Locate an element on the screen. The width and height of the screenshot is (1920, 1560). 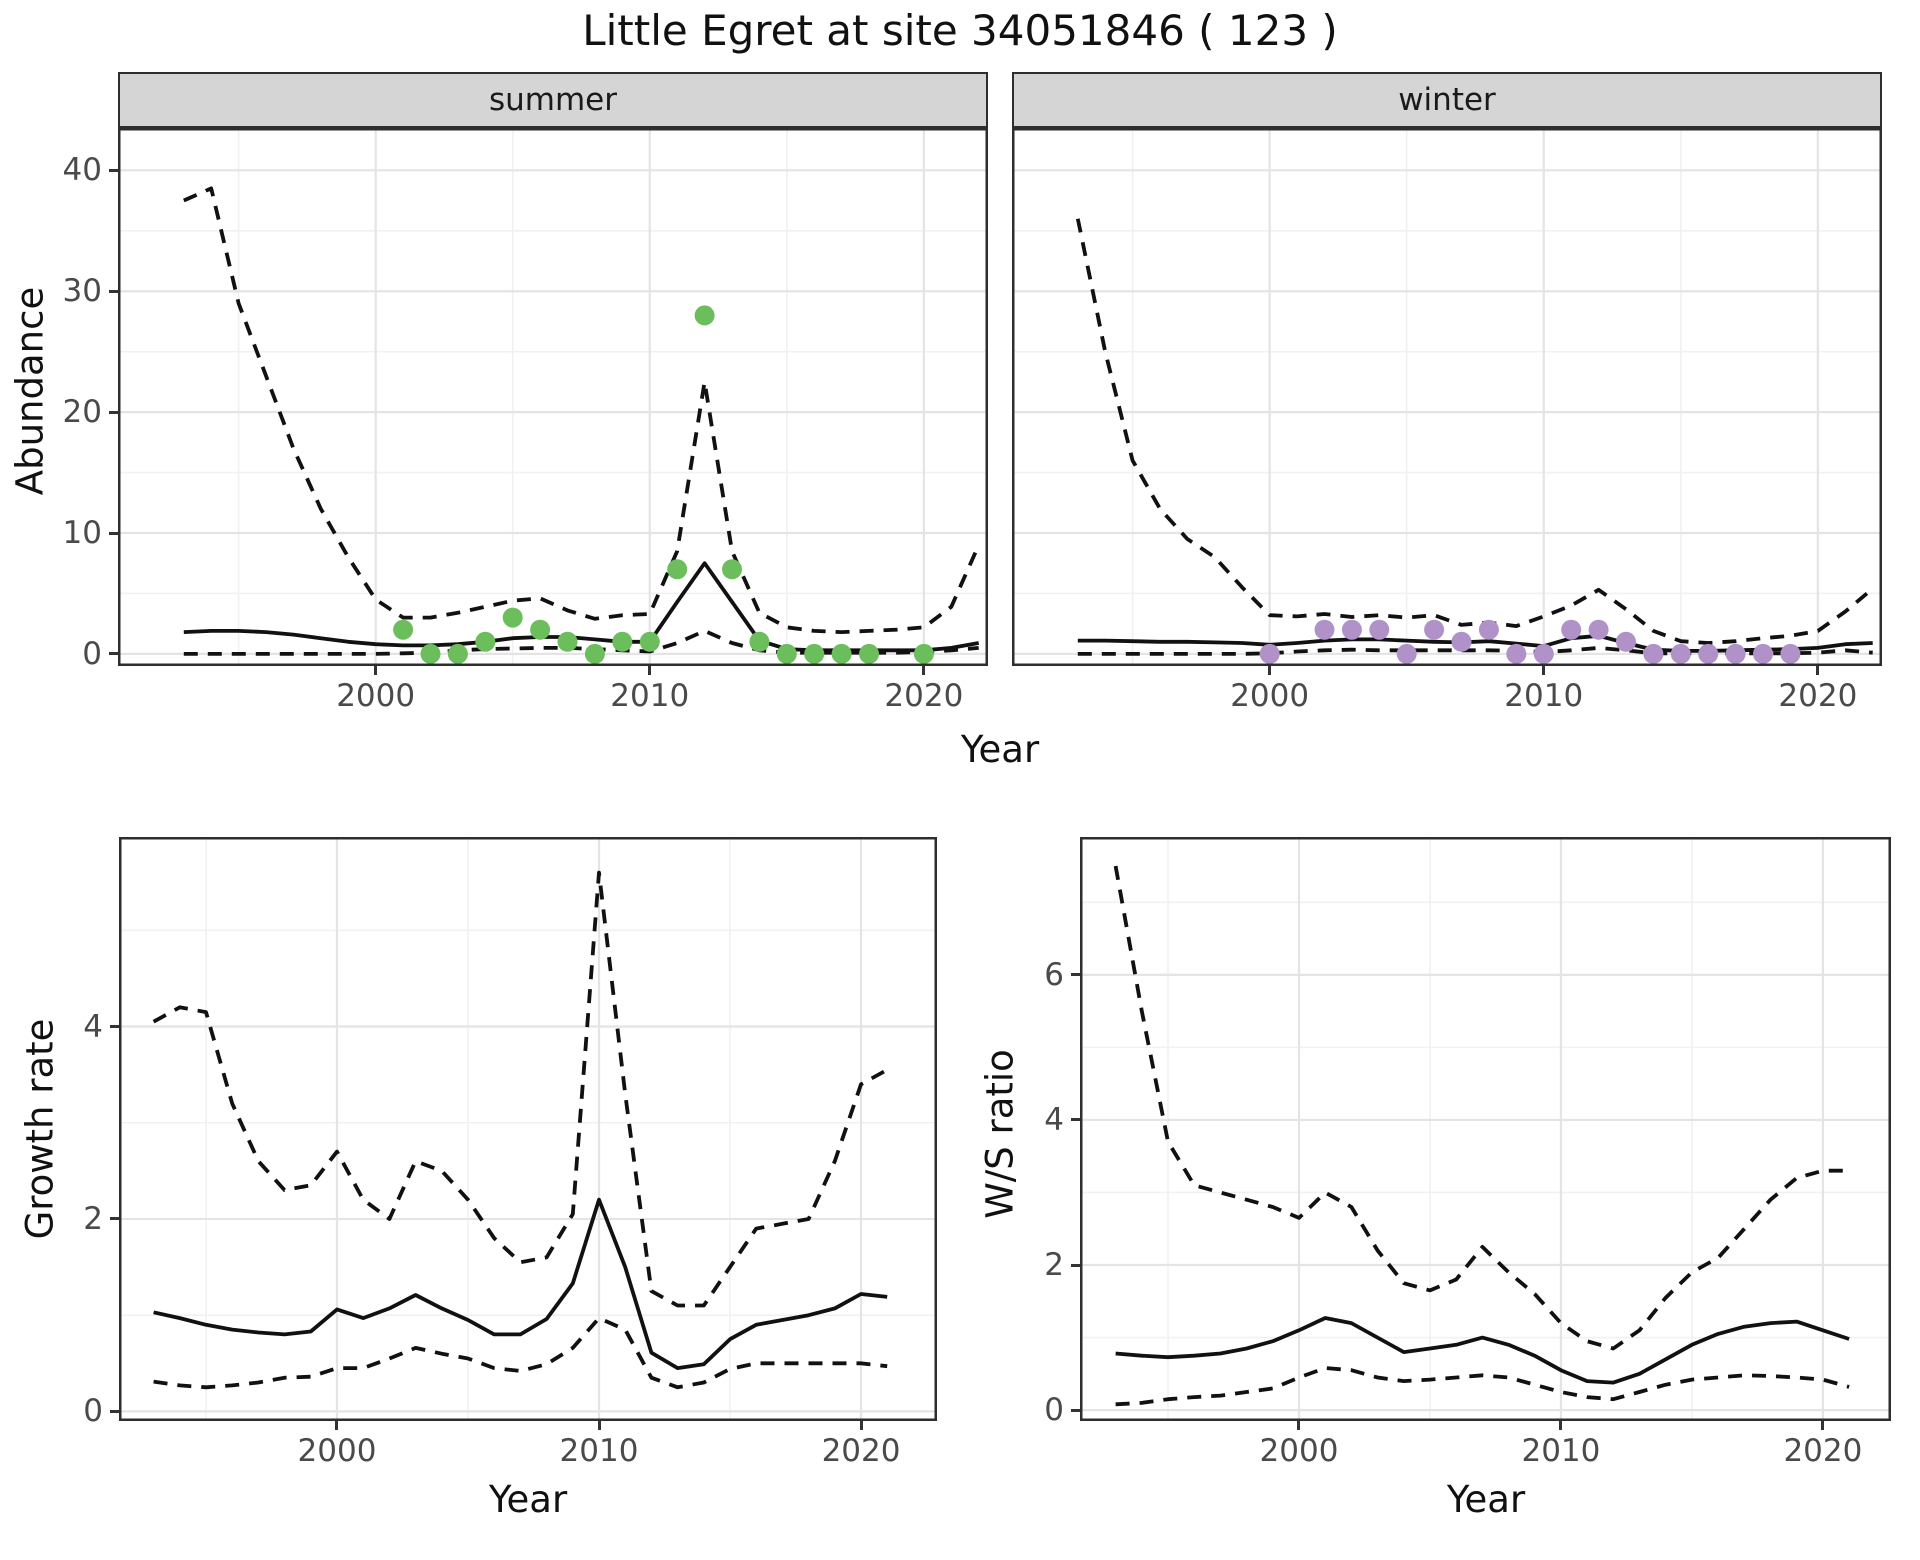
abundance-y-axis-title: Abundance is located at coordinates (30, 391).